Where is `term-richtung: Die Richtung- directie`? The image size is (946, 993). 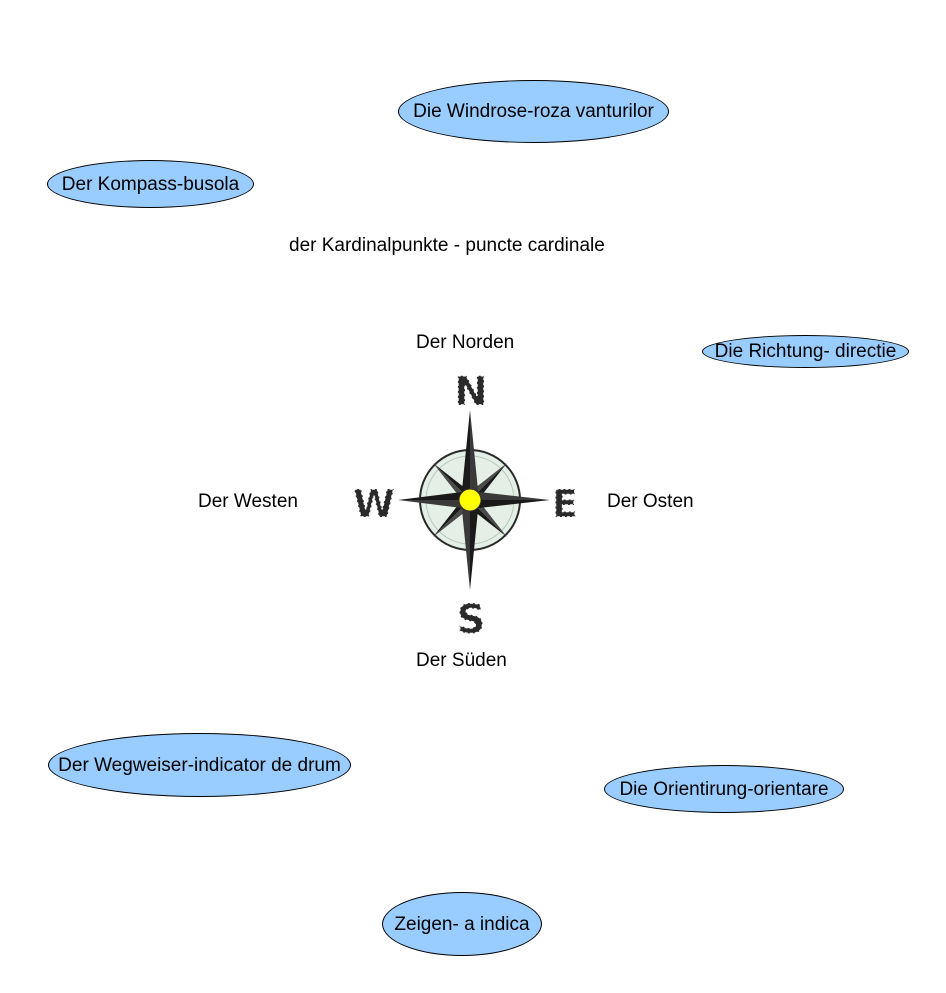
term-richtung: Die Richtung- directie is located at coordinates (805, 351).